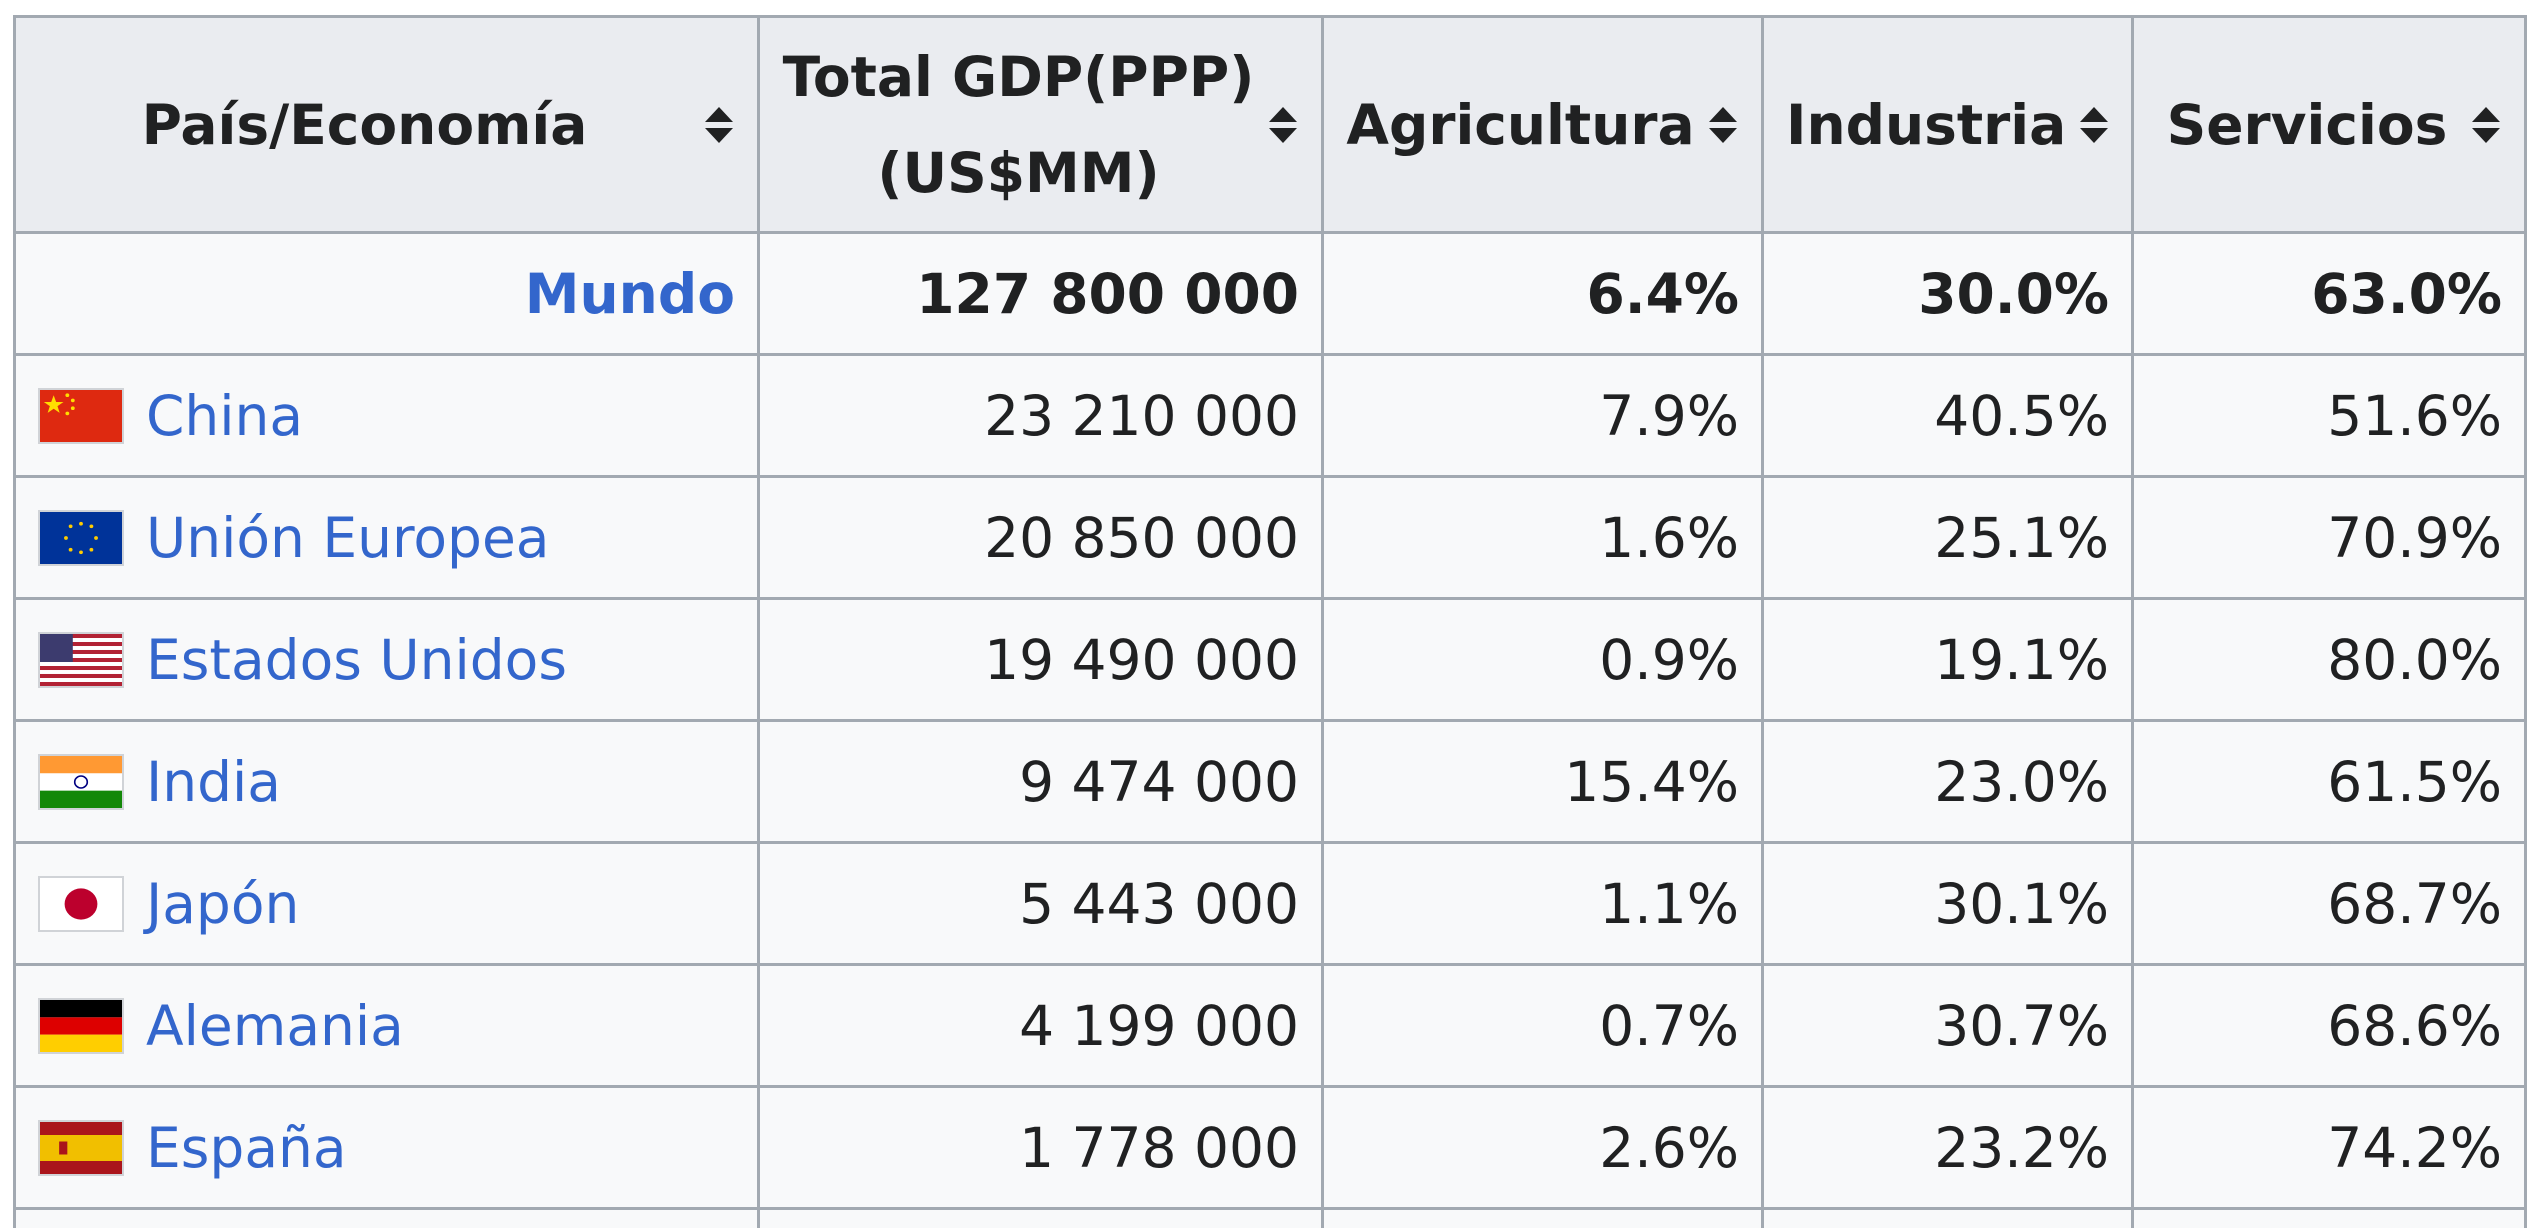 This screenshot has height=1228, width=2534. I want to click on serv-cell: 68.7%, so click(2329, 903).